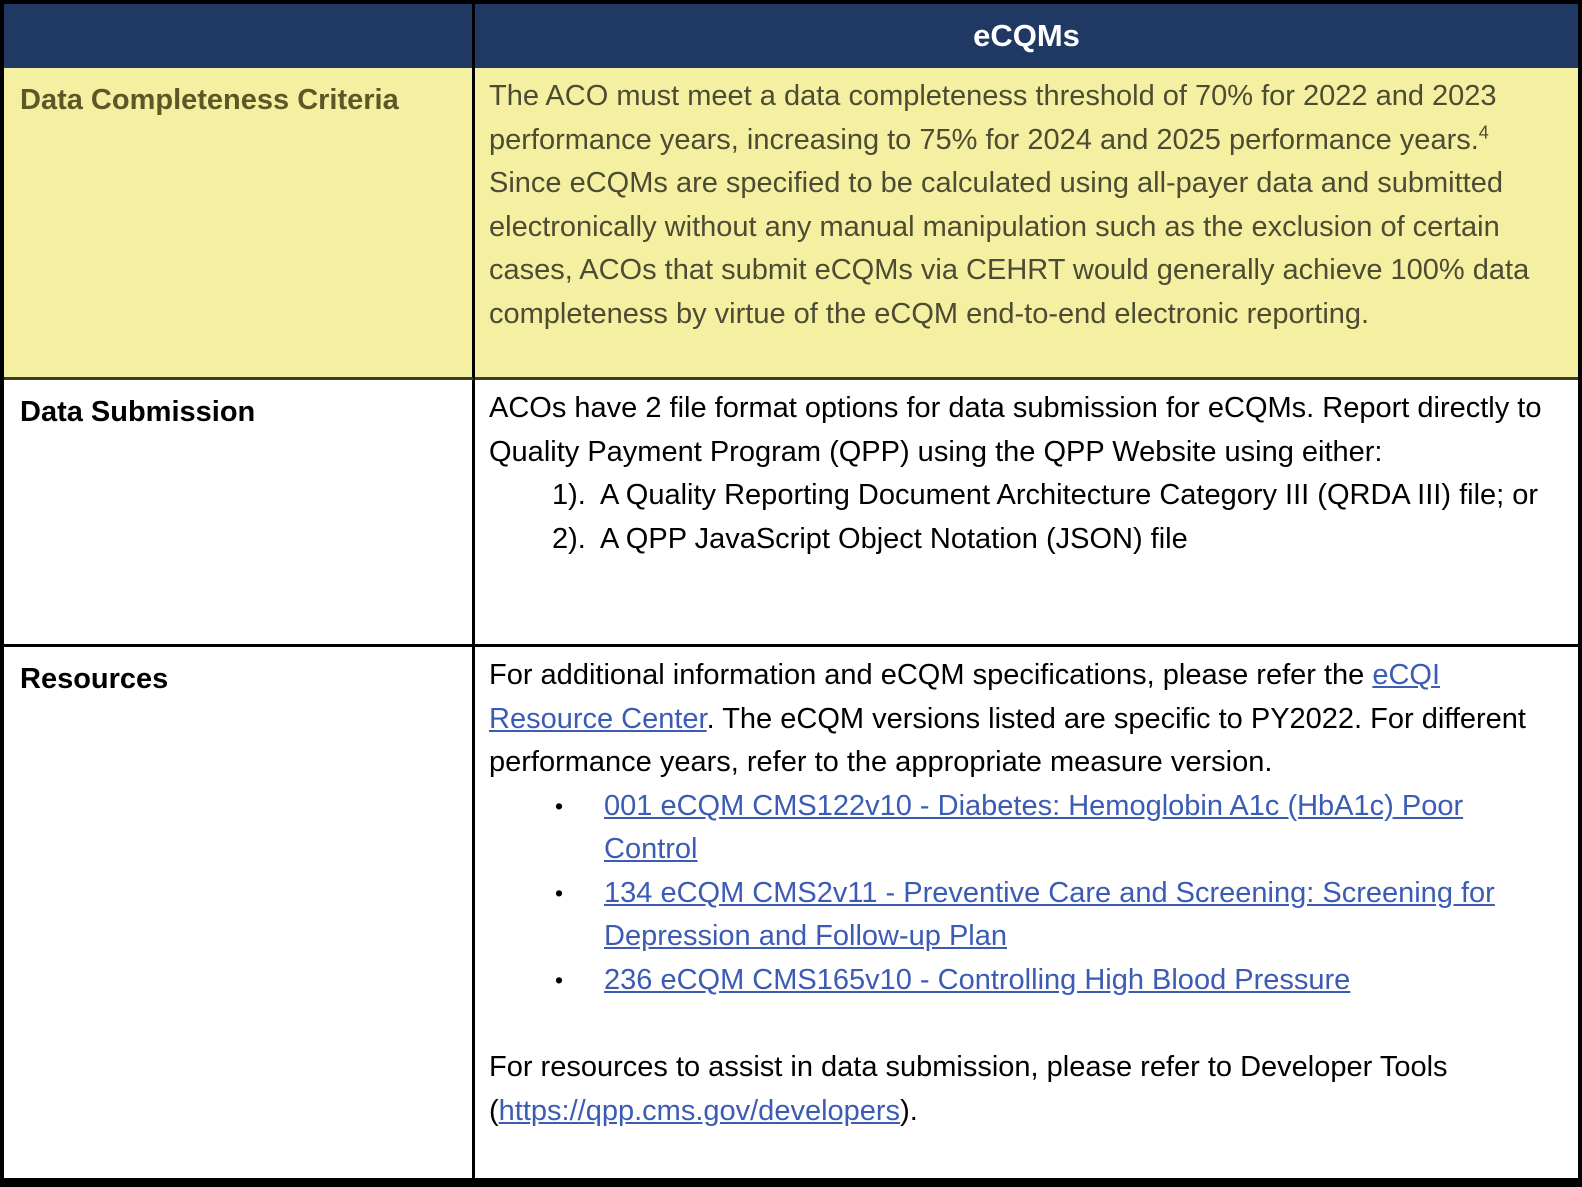  Describe the element at coordinates (1025, 1024) in the screenshot. I see `blank-line` at that location.